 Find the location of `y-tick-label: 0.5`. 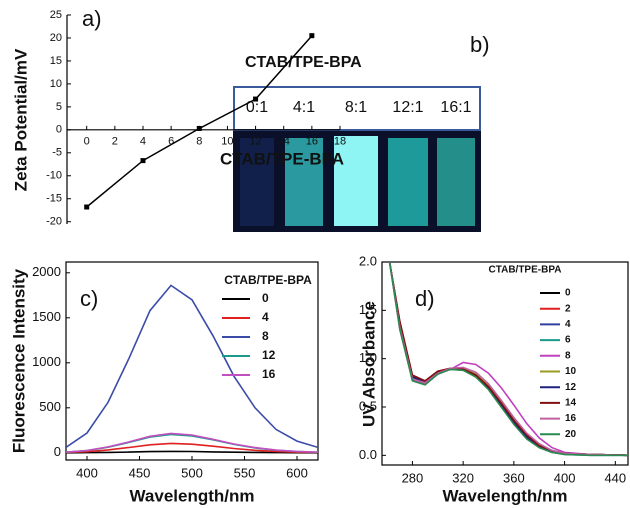

y-tick-label: 0.5 is located at coordinates (368, 405).